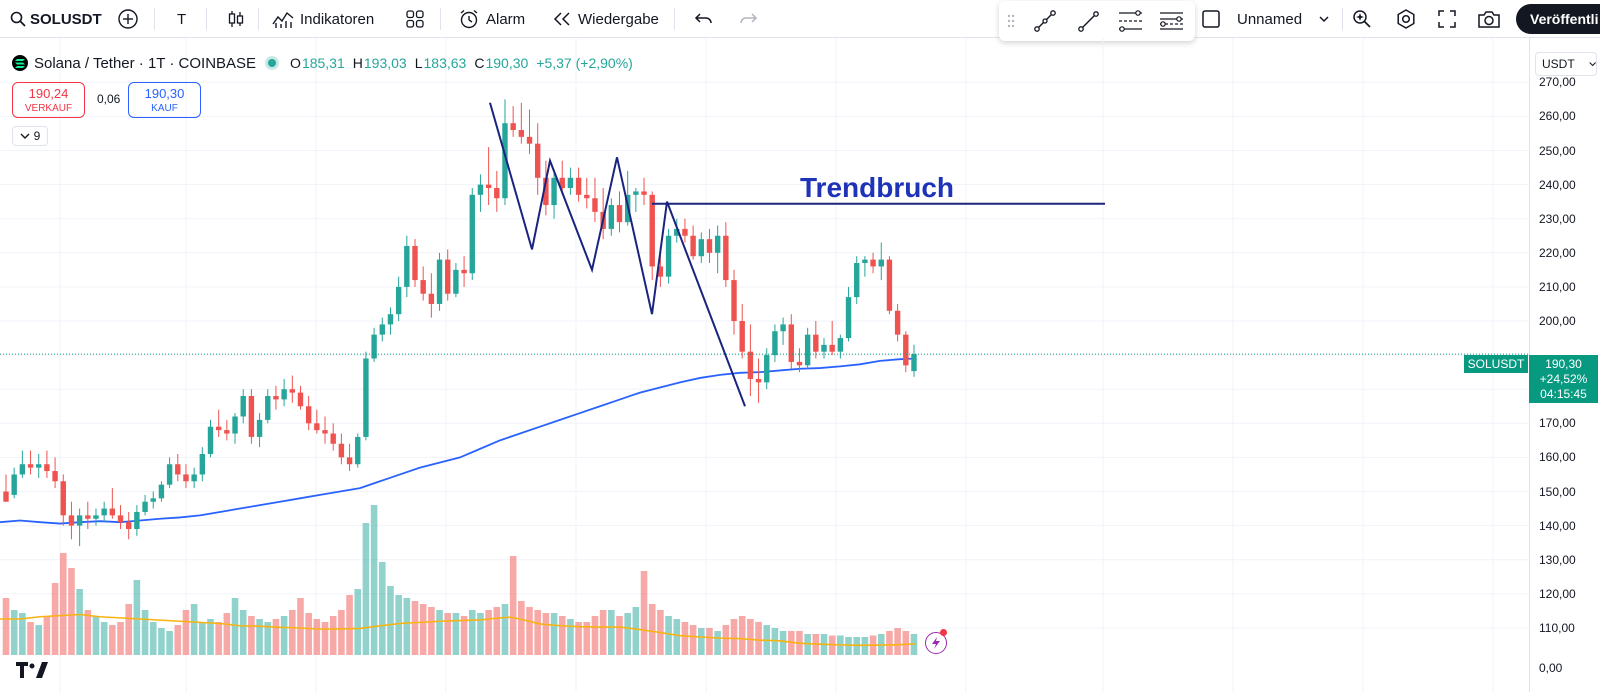 Image resolution: width=1600 pixels, height=692 pixels. What do you see at coordinates (1045, 21) in the screenshot?
I see `trend-line-tool` at bounding box center [1045, 21].